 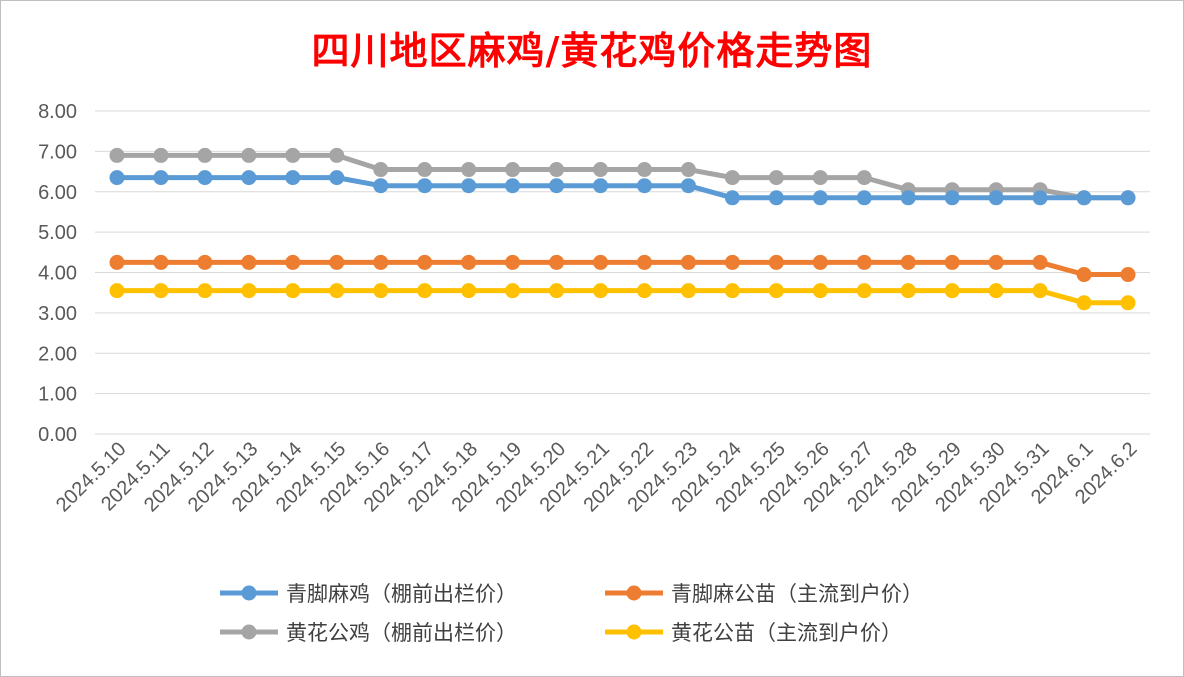 What do you see at coordinates (57, 233) in the screenshot?
I see `y-tick-label: 5.00` at bounding box center [57, 233].